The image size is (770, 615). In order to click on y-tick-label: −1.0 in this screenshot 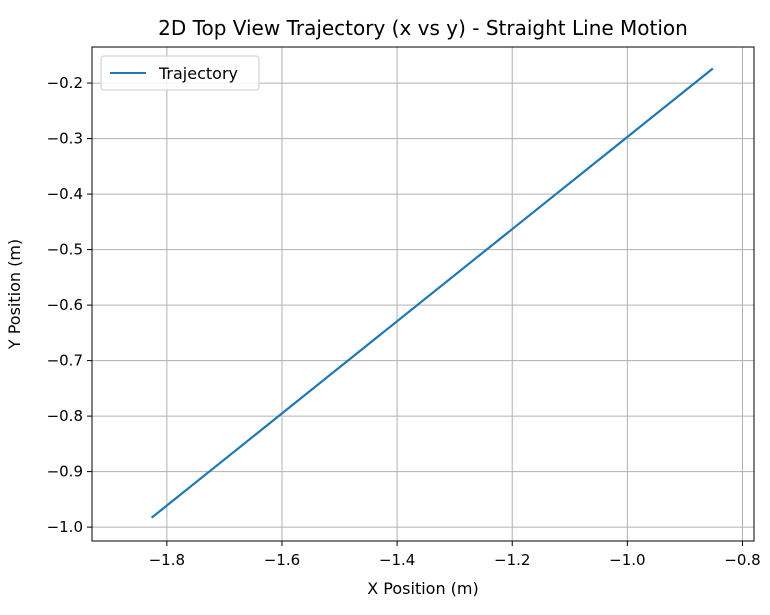, I will do `click(65, 527)`.